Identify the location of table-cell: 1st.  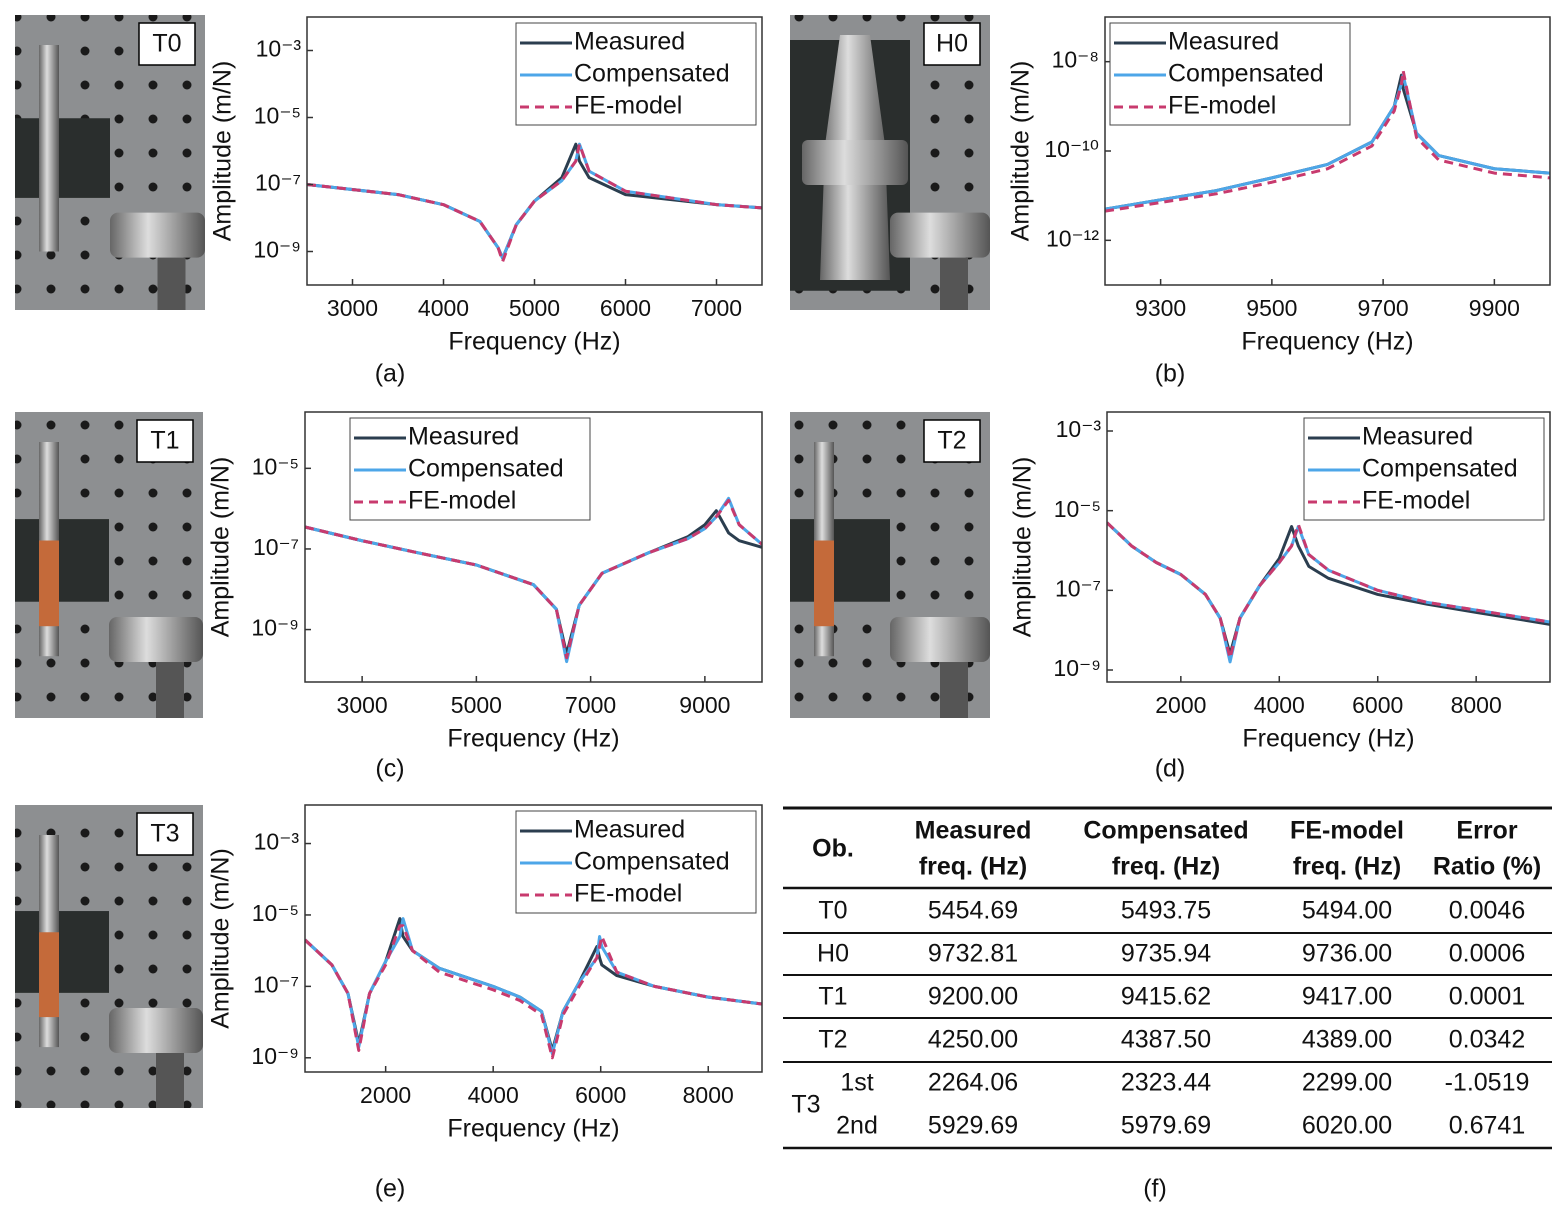
(856, 1083).